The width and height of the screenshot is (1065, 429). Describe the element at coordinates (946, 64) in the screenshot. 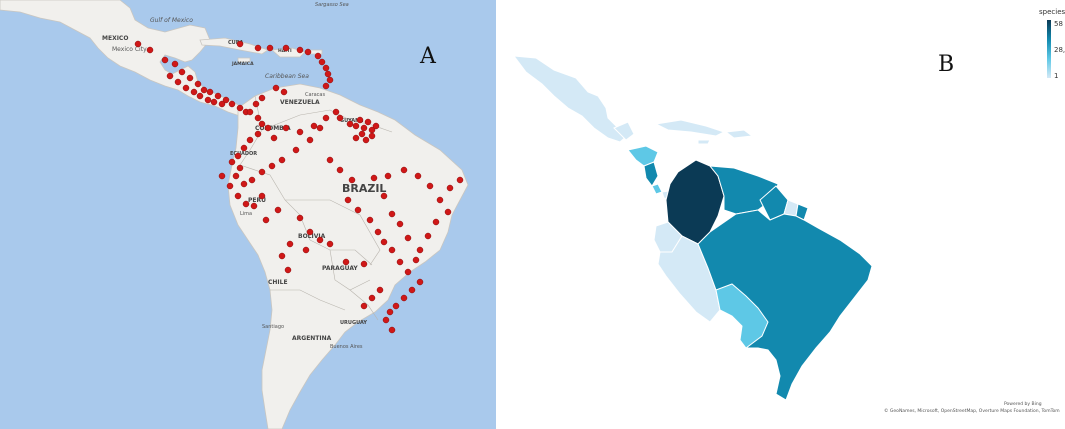

I see `panel-b-letter: B` at that location.